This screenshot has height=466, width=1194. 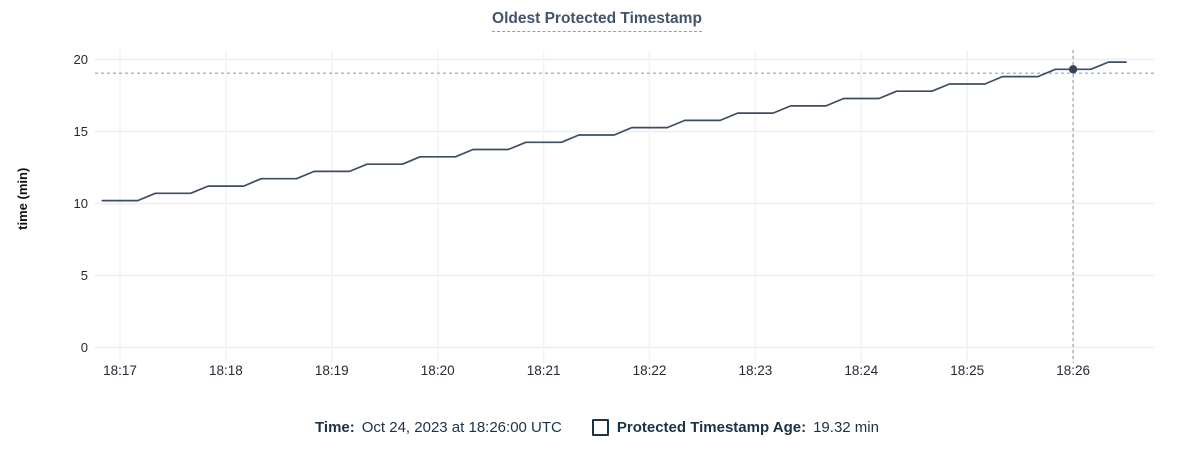 I want to click on x-tick-label: 18:17, so click(x=120, y=370).